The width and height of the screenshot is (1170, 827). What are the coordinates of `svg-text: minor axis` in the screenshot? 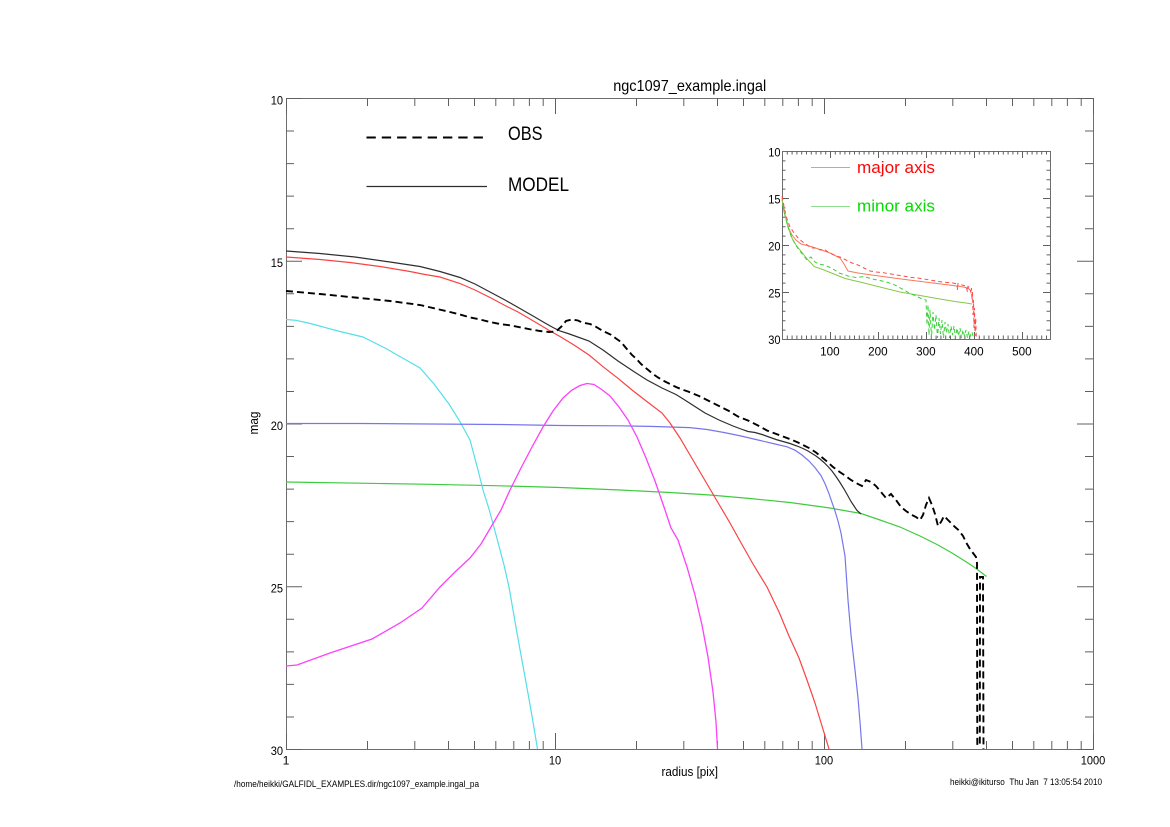 It's located at (896, 206).